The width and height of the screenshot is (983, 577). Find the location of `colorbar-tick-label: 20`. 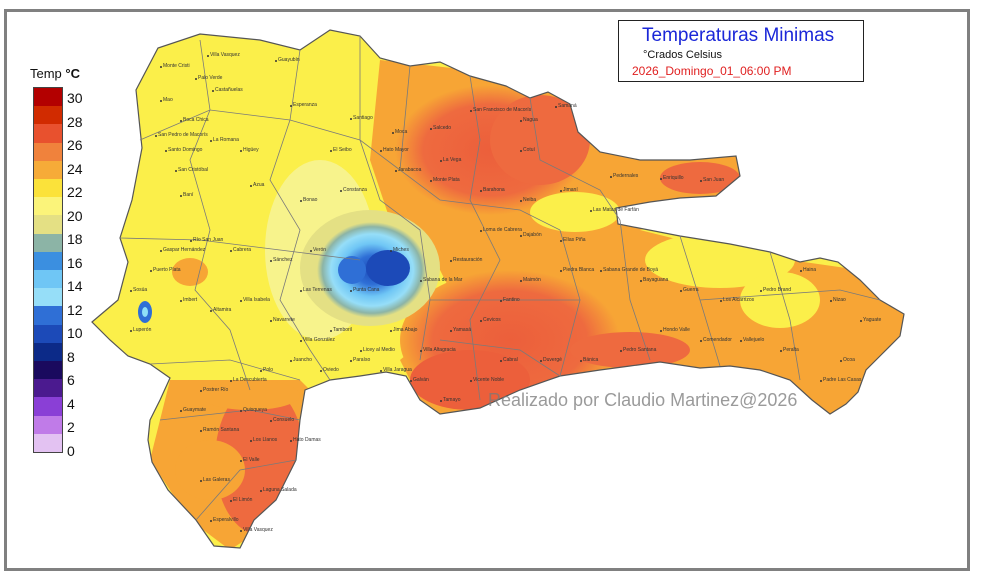

colorbar-tick-label: 20 is located at coordinates (75, 215).